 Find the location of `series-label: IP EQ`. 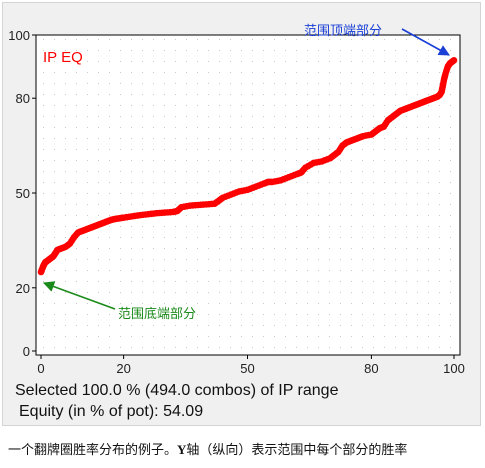

series-label: IP EQ is located at coordinates (63, 57).